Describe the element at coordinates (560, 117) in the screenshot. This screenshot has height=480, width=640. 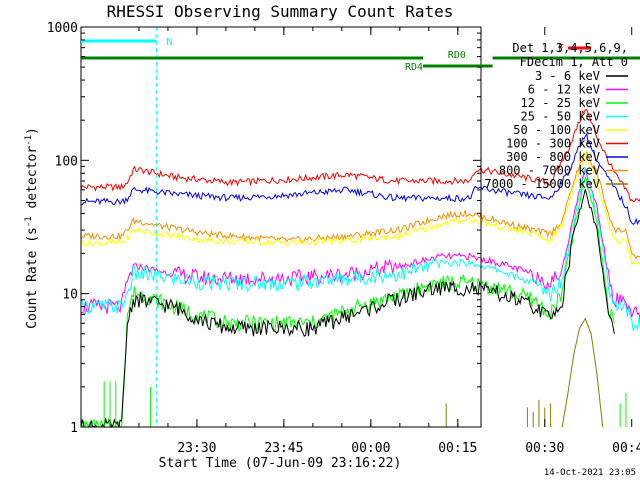
I see `legend-entry-label: 25 - 50 keV` at that location.